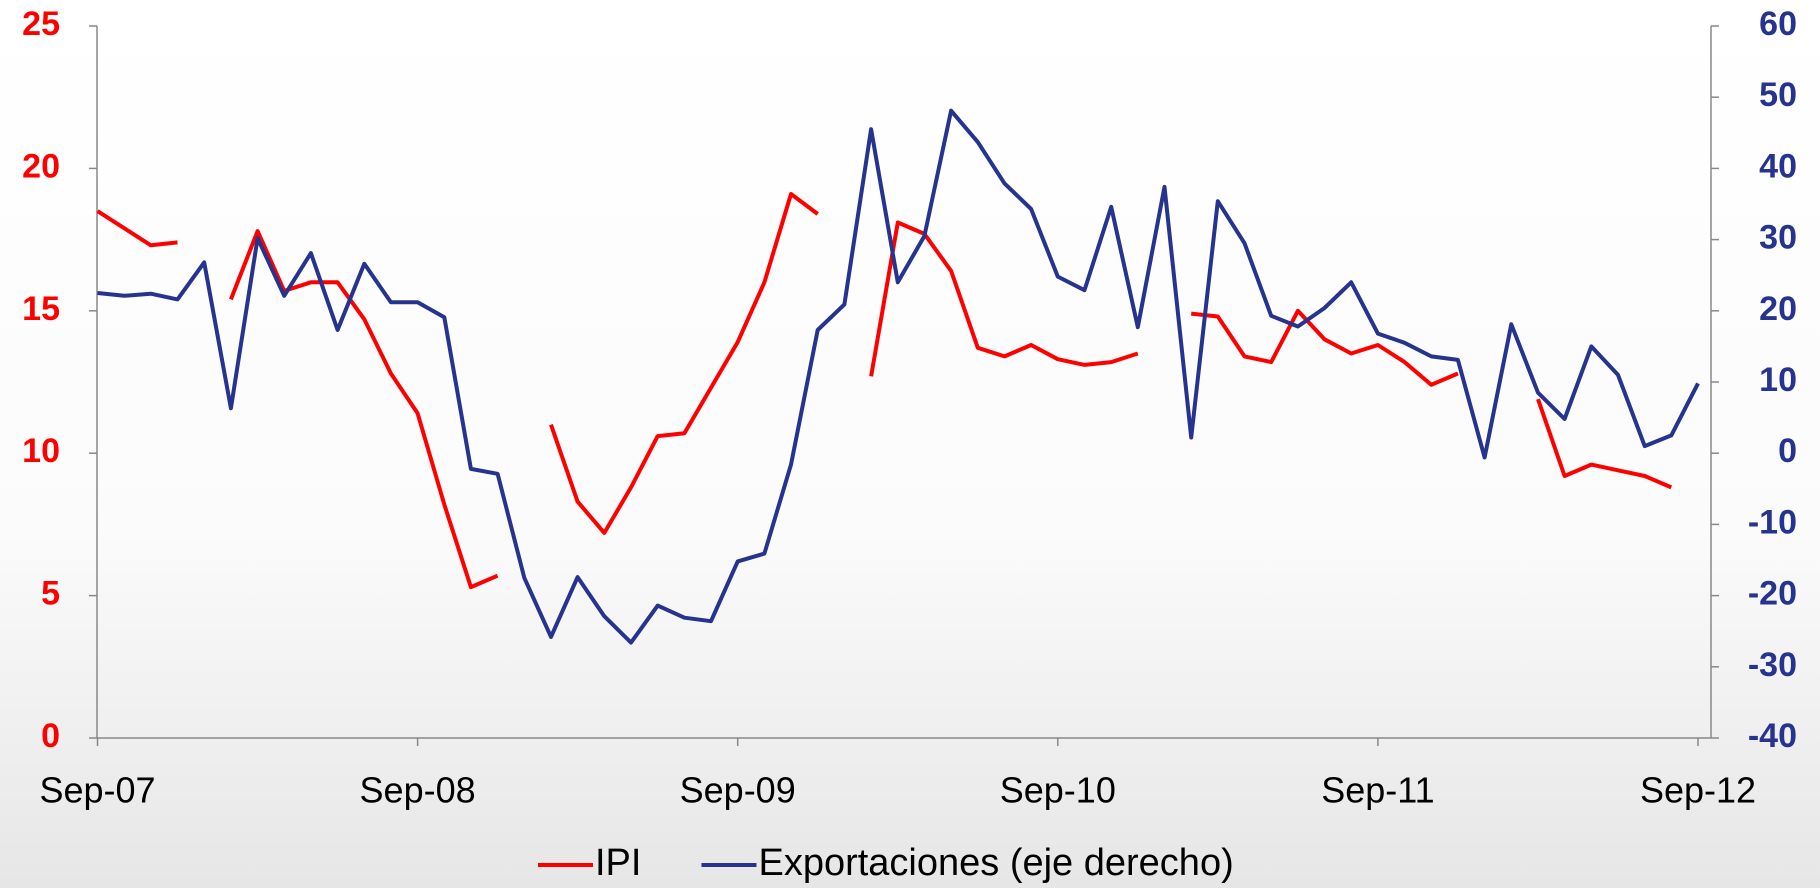  What do you see at coordinates (738, 790) in the screenshot?
I see `x-tick-label: Sep-09` at bounding box center [738, 790].